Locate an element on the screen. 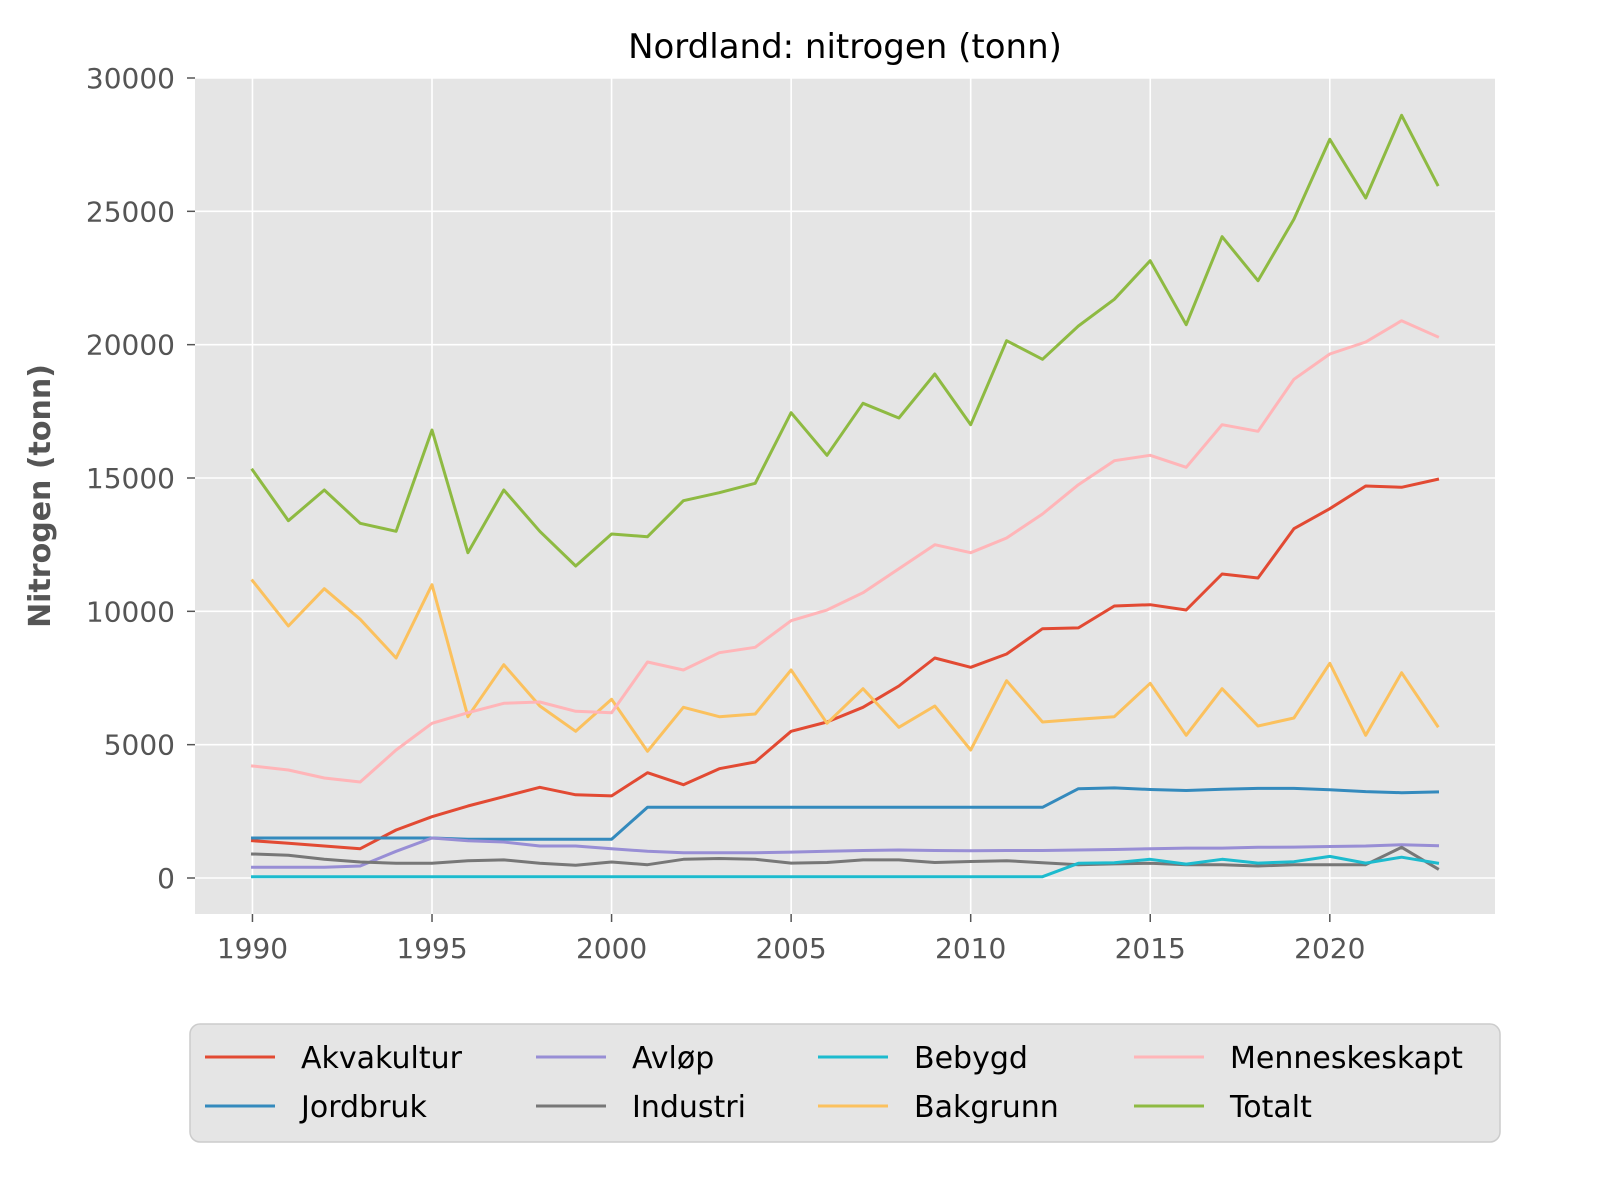 This screenshot has height=1200, width=1600. legend-label: Bebygd is located at coordinates (971, 1058).